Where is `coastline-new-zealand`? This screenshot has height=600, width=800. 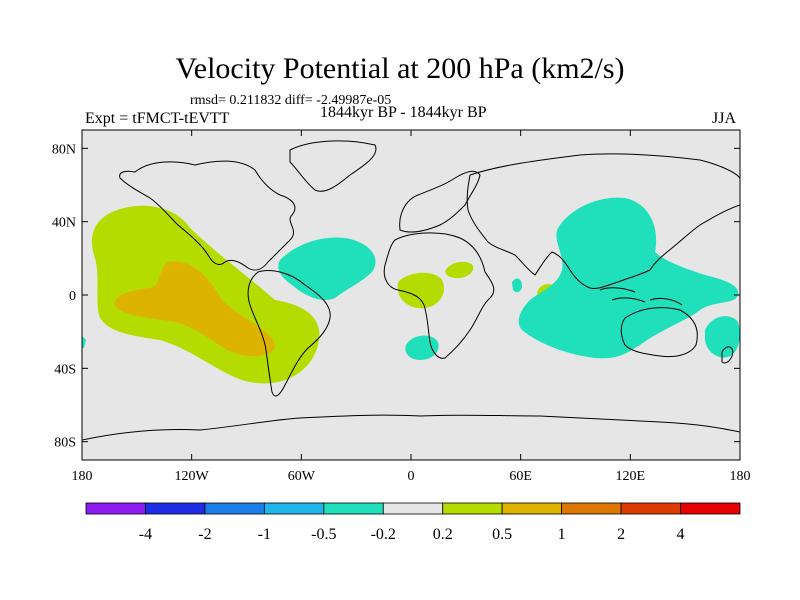 coastline-new-zealand is located at coordinates (727, 355).